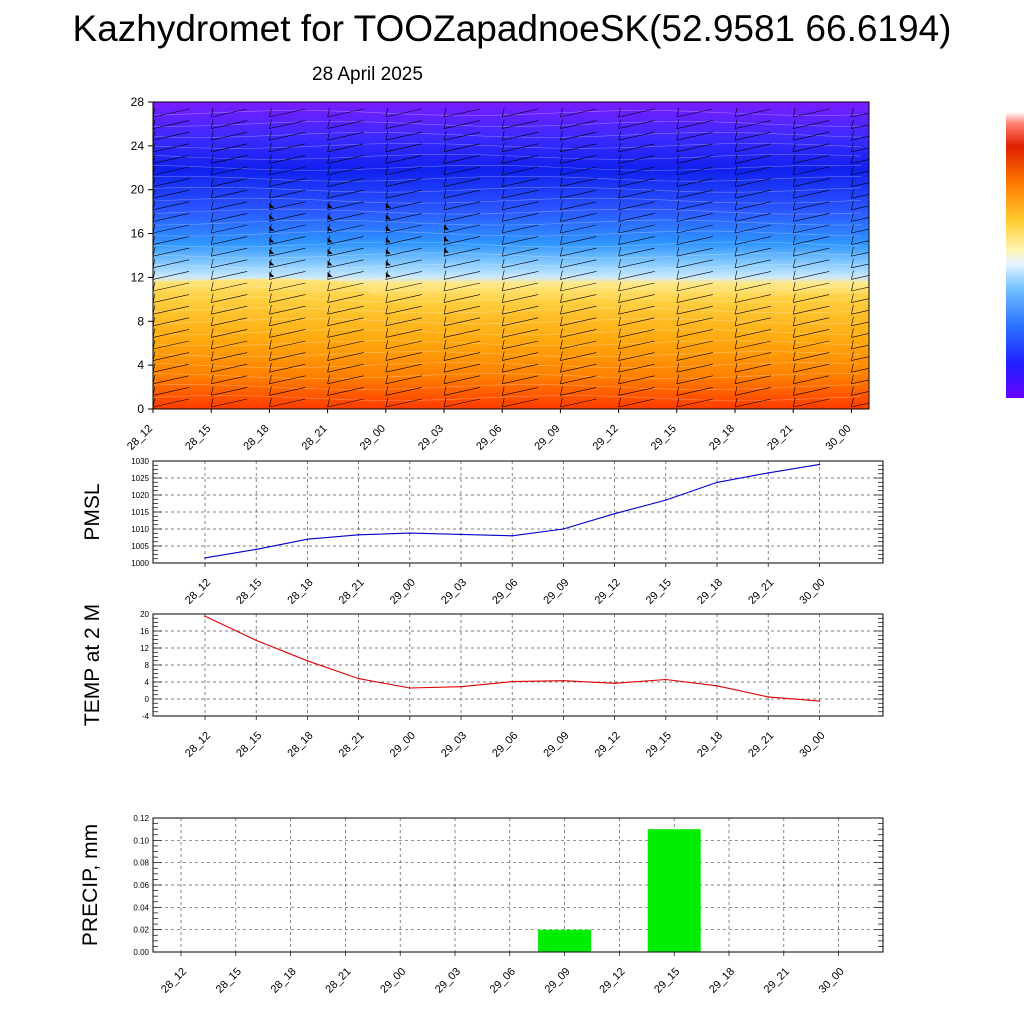 The image size is (1024, 1024). I want to click on time-tick-label: 29_00, so click(373, 438).